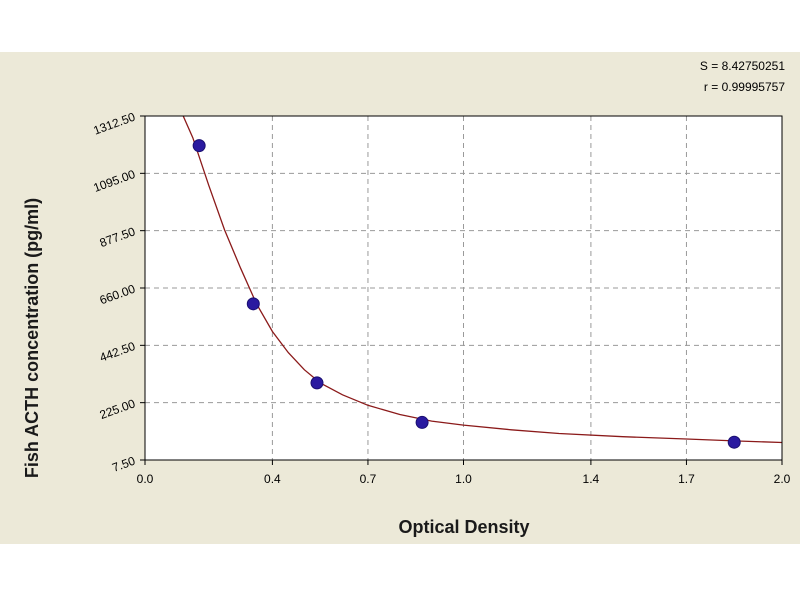 The width and height of the screenshot is (800, 600). What do you see at coordinates (782, 479) in the screenshot?
I see `x-tick-label: 2.0` at bounding box center [782, 479].